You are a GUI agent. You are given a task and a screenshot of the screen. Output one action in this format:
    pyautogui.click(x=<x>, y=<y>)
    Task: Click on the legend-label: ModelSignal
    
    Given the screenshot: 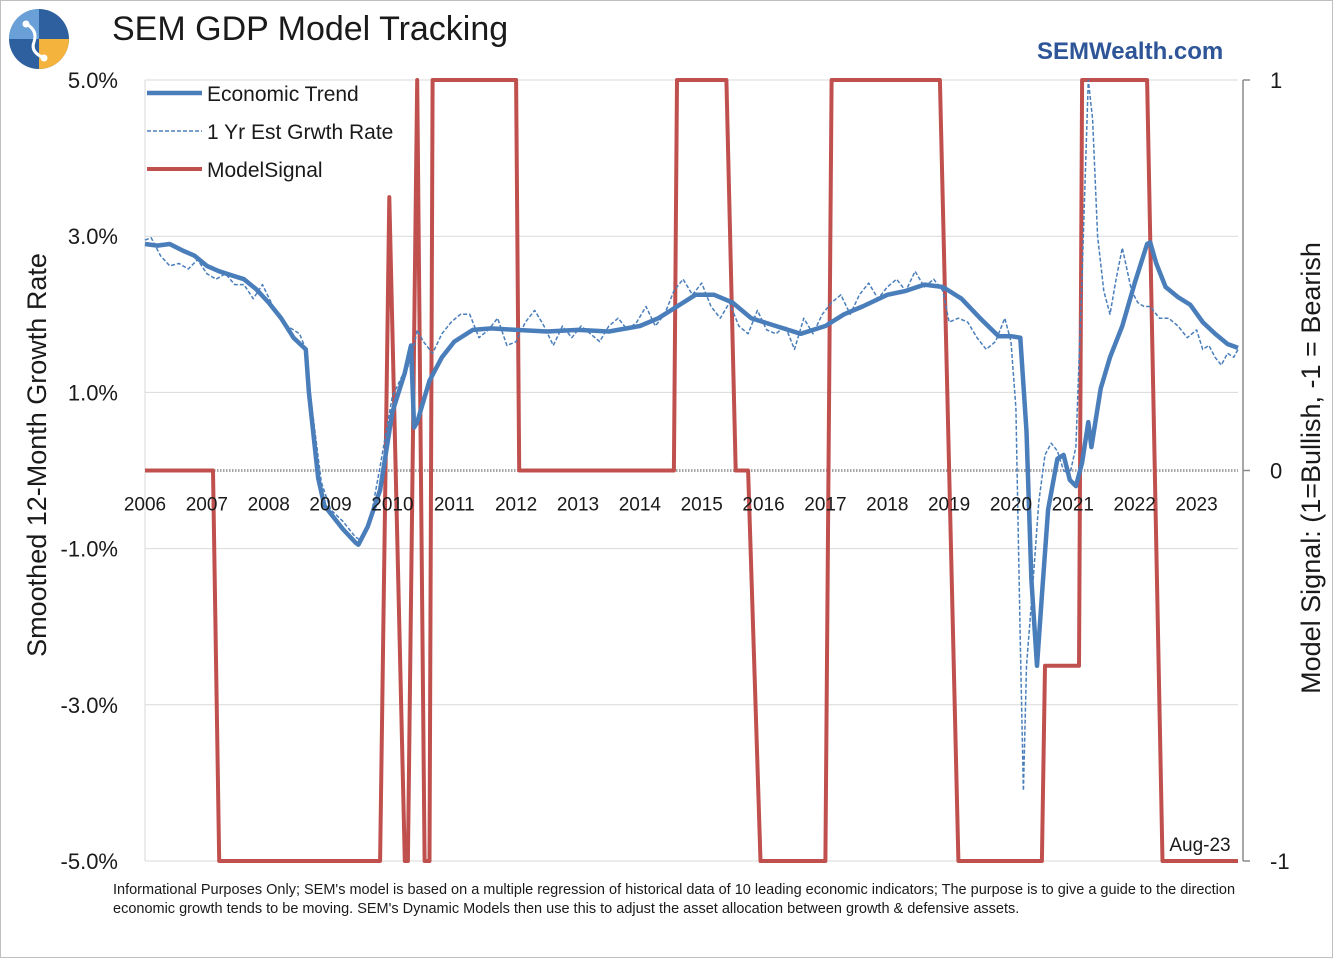 What is the action you would take?
    pyautogui.click(x=265, y=170)
    